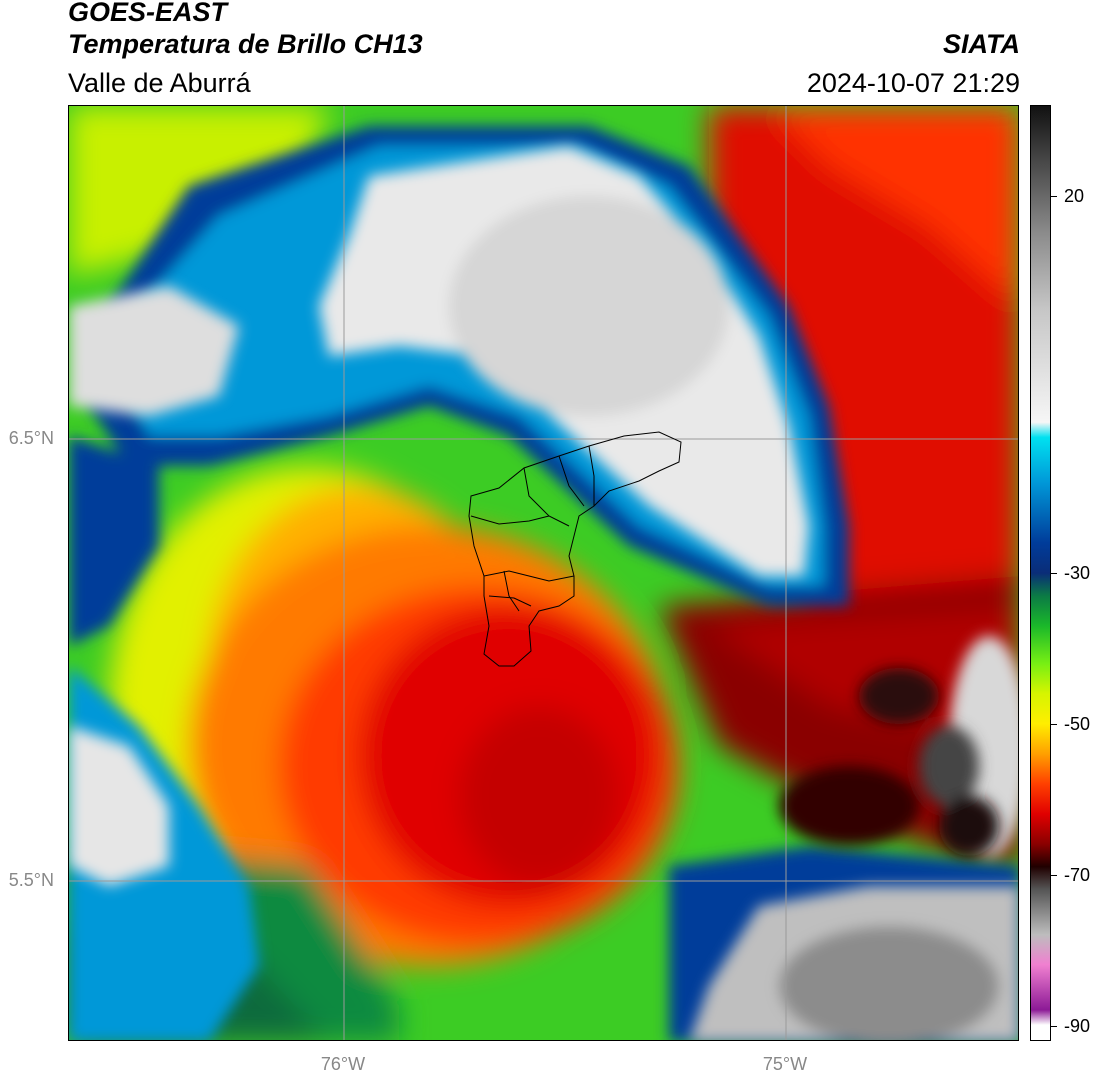 The image size is (1094, 1078). I want to click on organization-title: SIATA, so click(981, 44).